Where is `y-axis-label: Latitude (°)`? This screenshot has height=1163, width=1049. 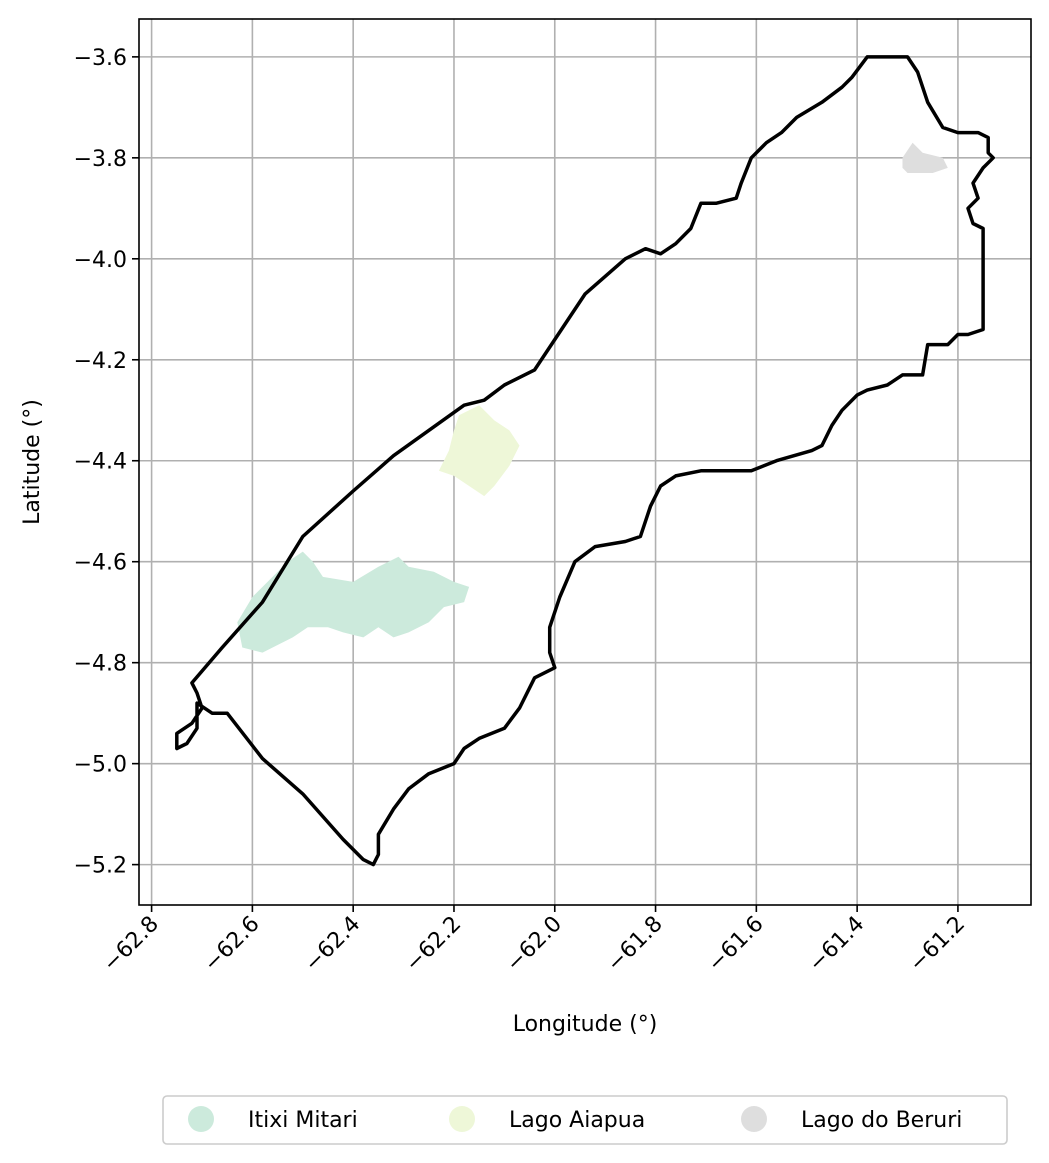 y-axis-label: Latitude (°) is located at coordinates (32, 462).